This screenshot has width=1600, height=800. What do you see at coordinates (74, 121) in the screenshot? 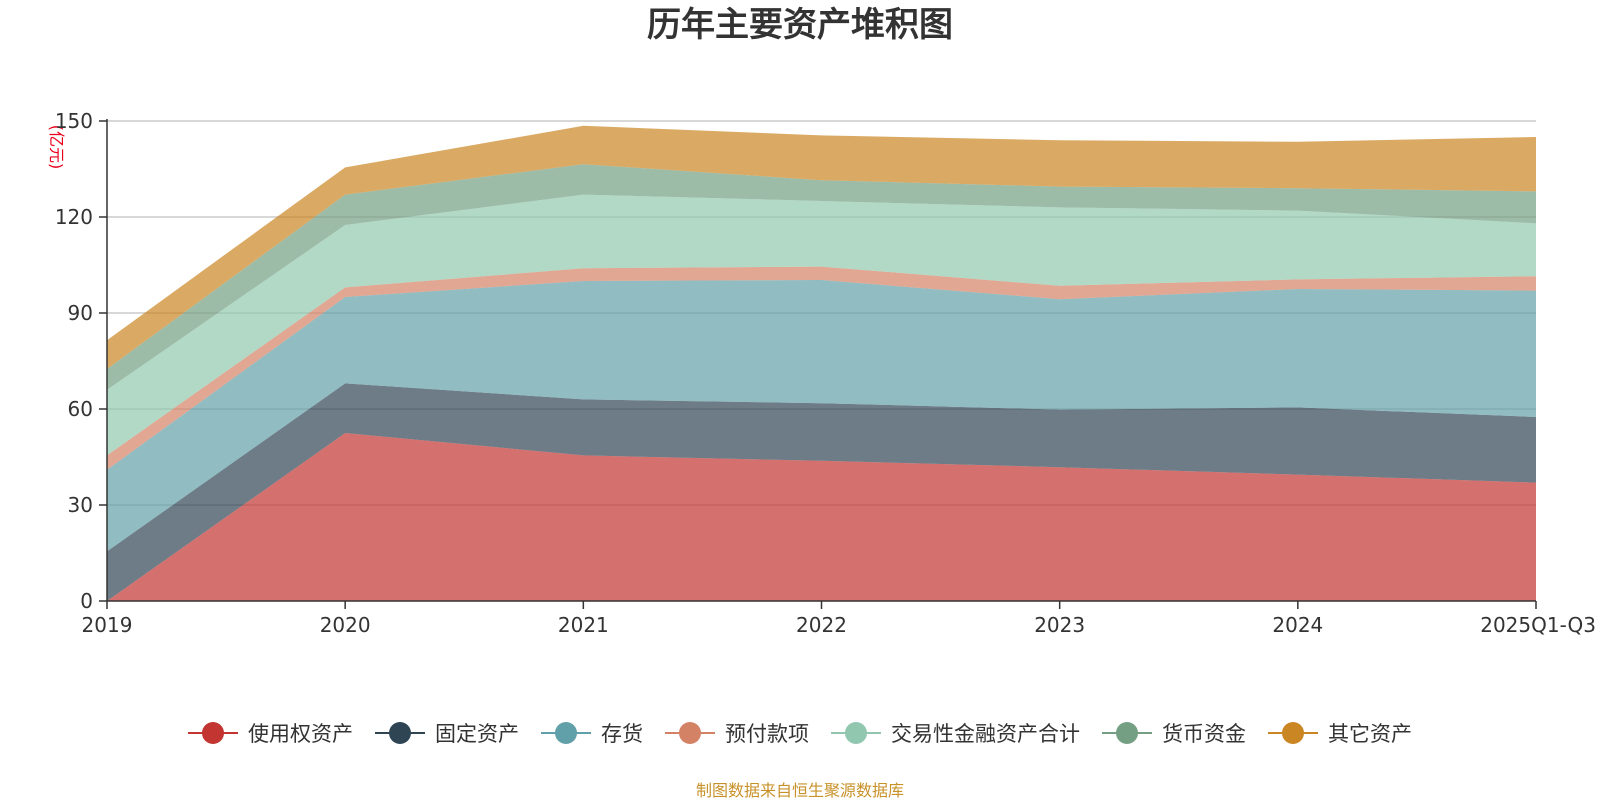
I see `y-tick-label-150: 150` at bounding box center [74, 121].